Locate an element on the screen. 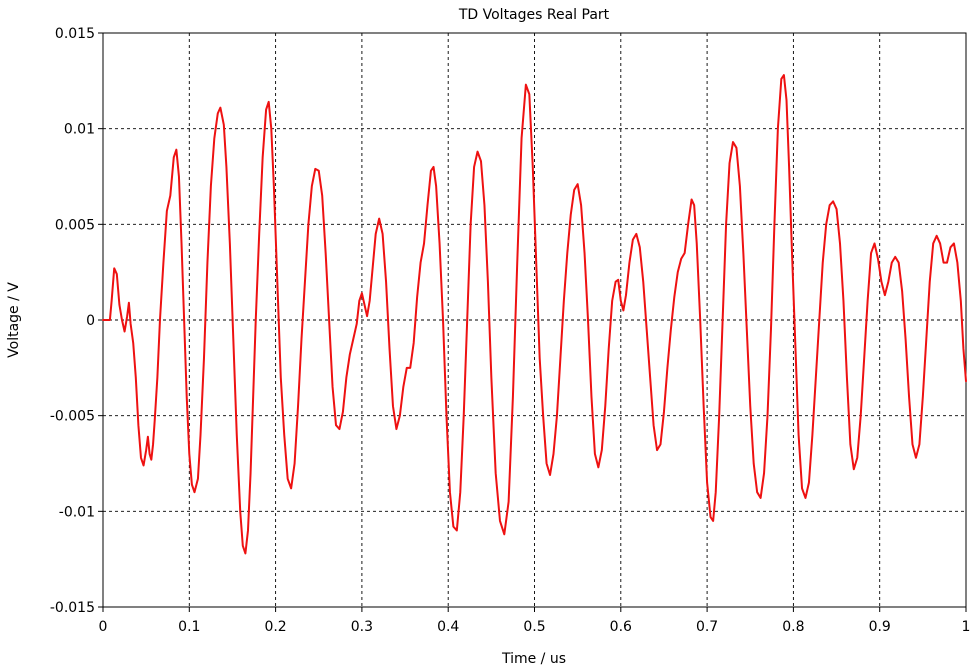 This screenshot has height=670, width=975. y-tick-label: 0.01 is located at coordinates (79, 130).